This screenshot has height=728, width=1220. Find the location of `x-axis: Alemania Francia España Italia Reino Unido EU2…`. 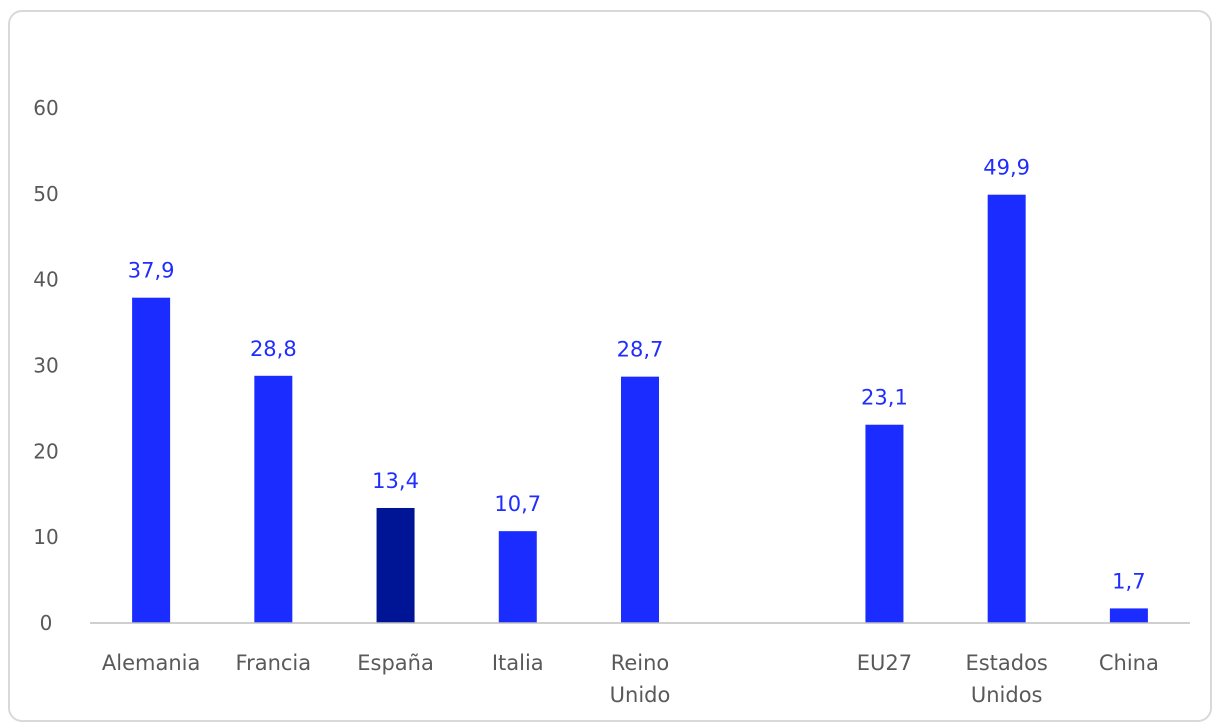

x-axis: Alemania Francia España Italia Reino Unido EU2… is located at coordinates (640, 664).